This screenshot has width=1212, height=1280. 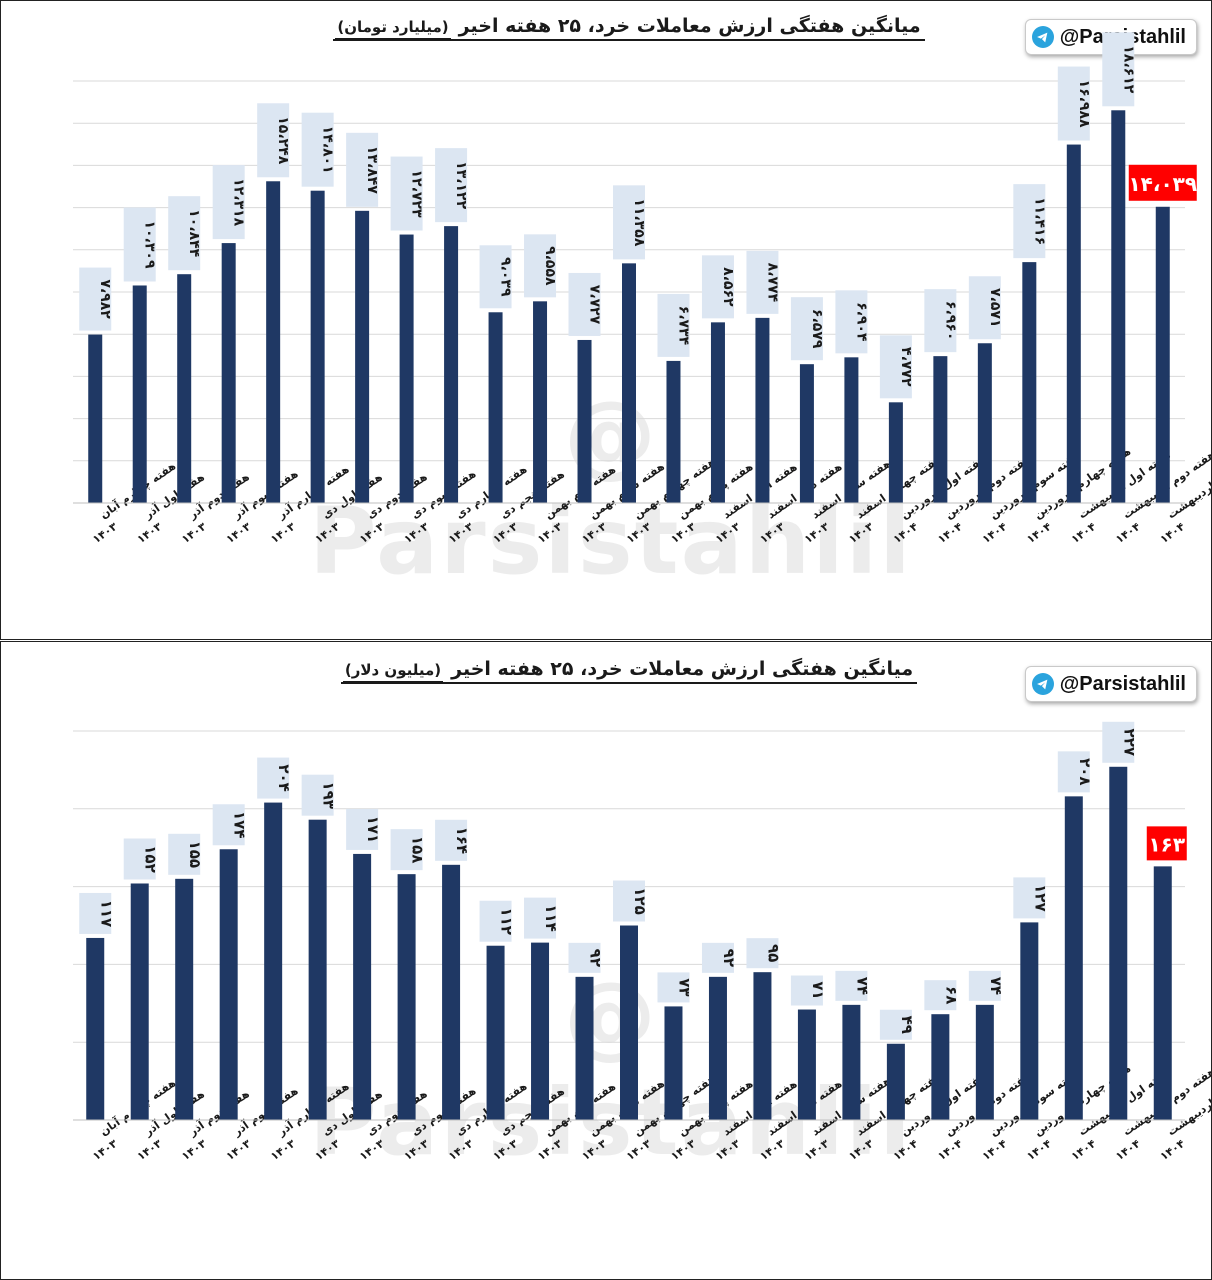 I want to click on data-label-text: ۱۱۷, so click(x=106, y=913).